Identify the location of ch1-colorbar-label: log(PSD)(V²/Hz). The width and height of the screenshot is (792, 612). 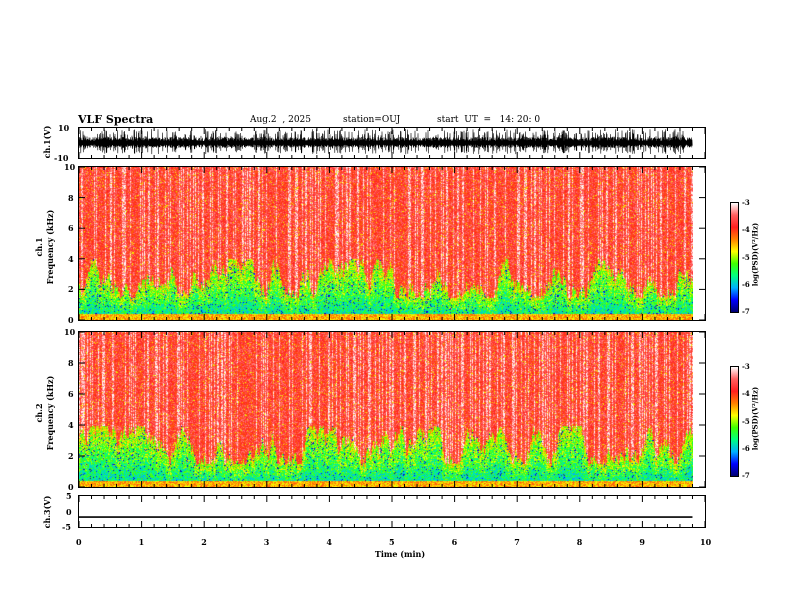
(755, 254).